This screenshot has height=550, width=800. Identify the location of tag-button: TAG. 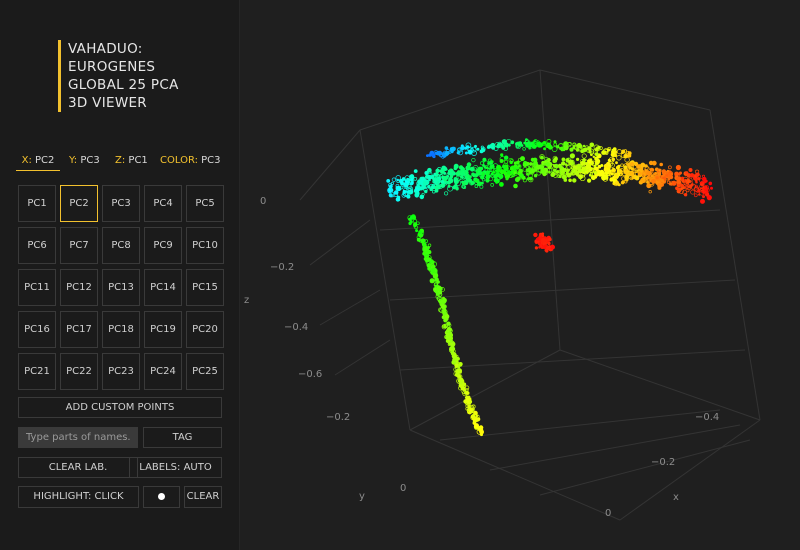
(182, 437).